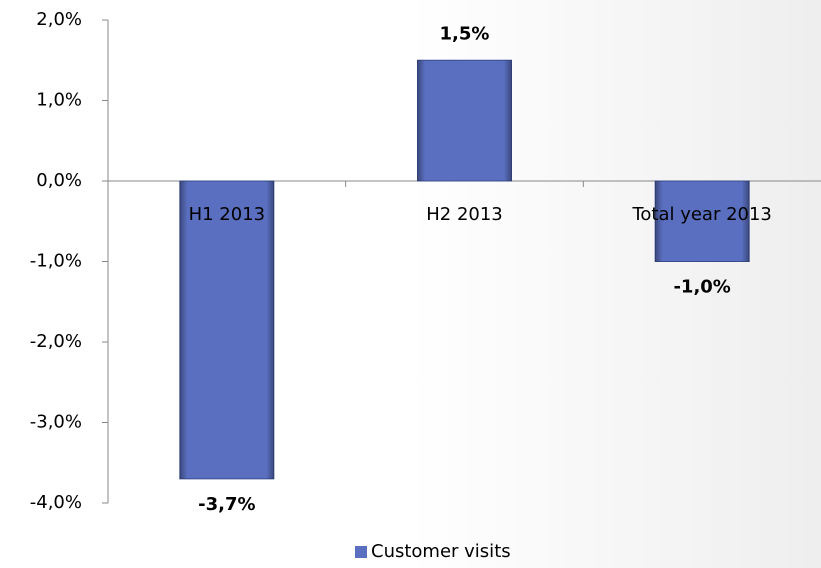  Describe the element at coordinates (56, 341) in the screenshot. I see `y-tick-label: -2,0%` at that location.